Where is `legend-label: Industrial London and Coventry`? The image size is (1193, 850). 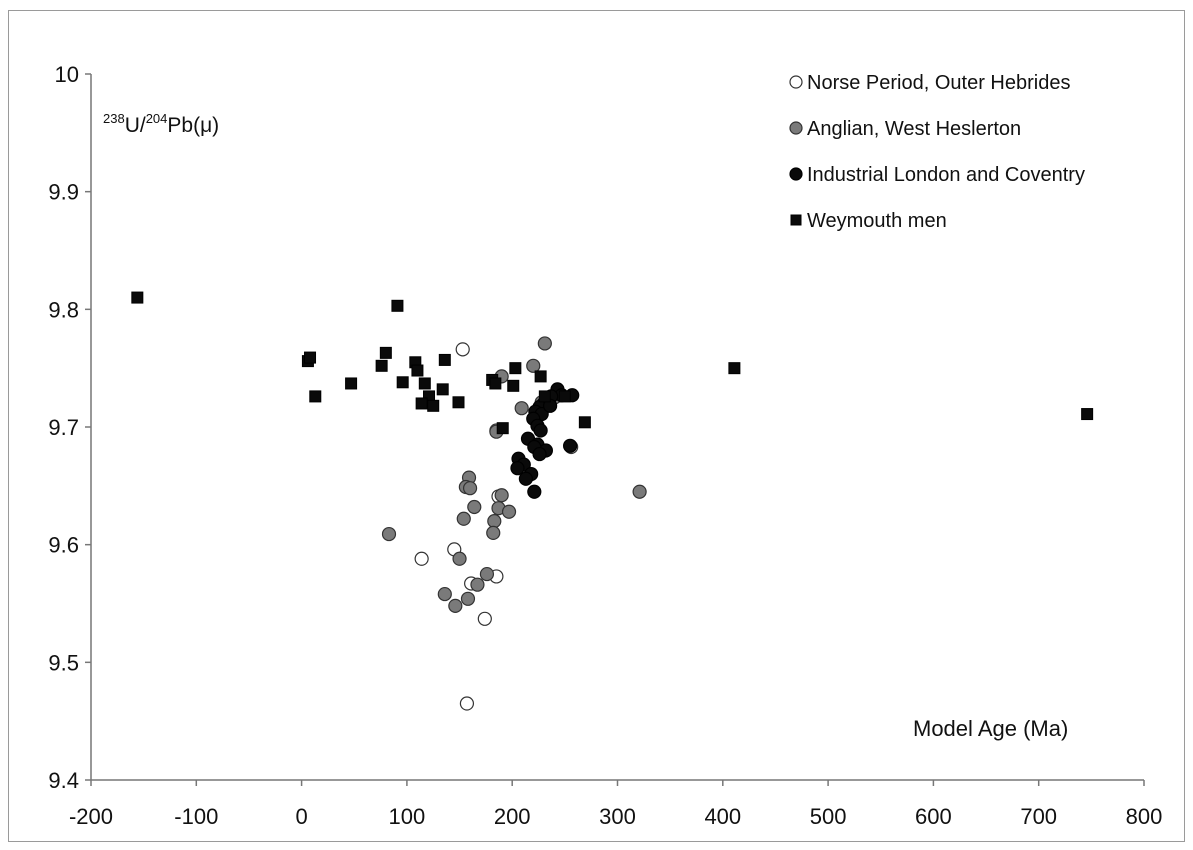 legend-label: Industrial London and Coventry is located at coordinates (946, 175).